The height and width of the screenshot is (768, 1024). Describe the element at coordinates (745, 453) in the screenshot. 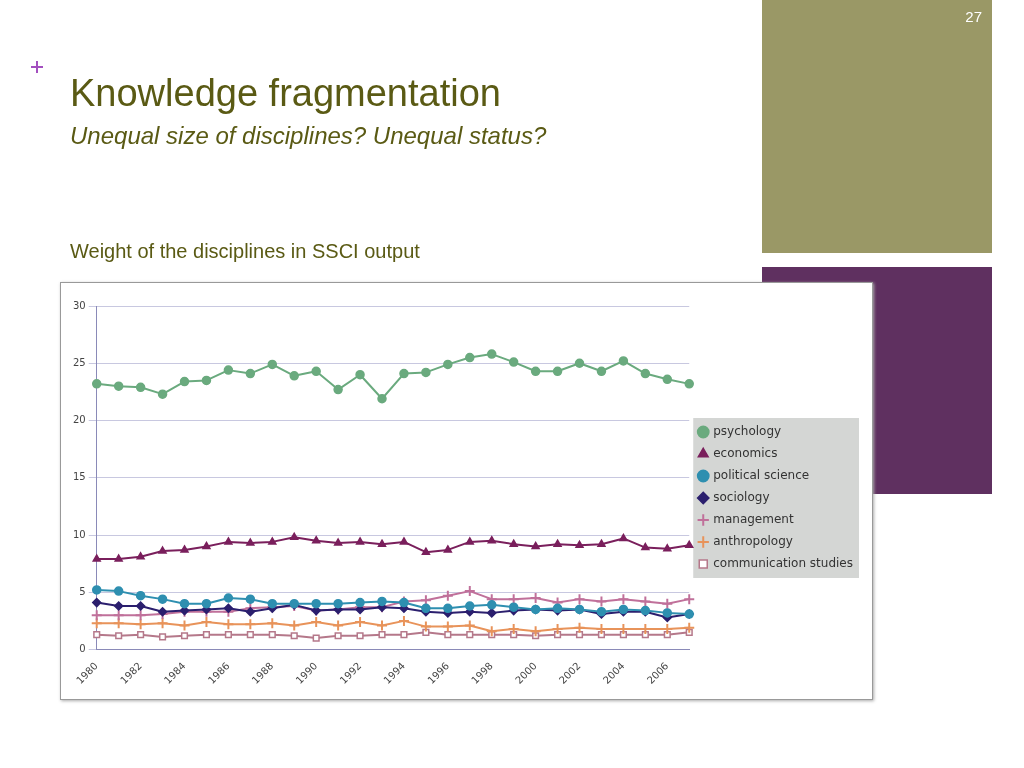

I see `legend-label: economics` at that location.